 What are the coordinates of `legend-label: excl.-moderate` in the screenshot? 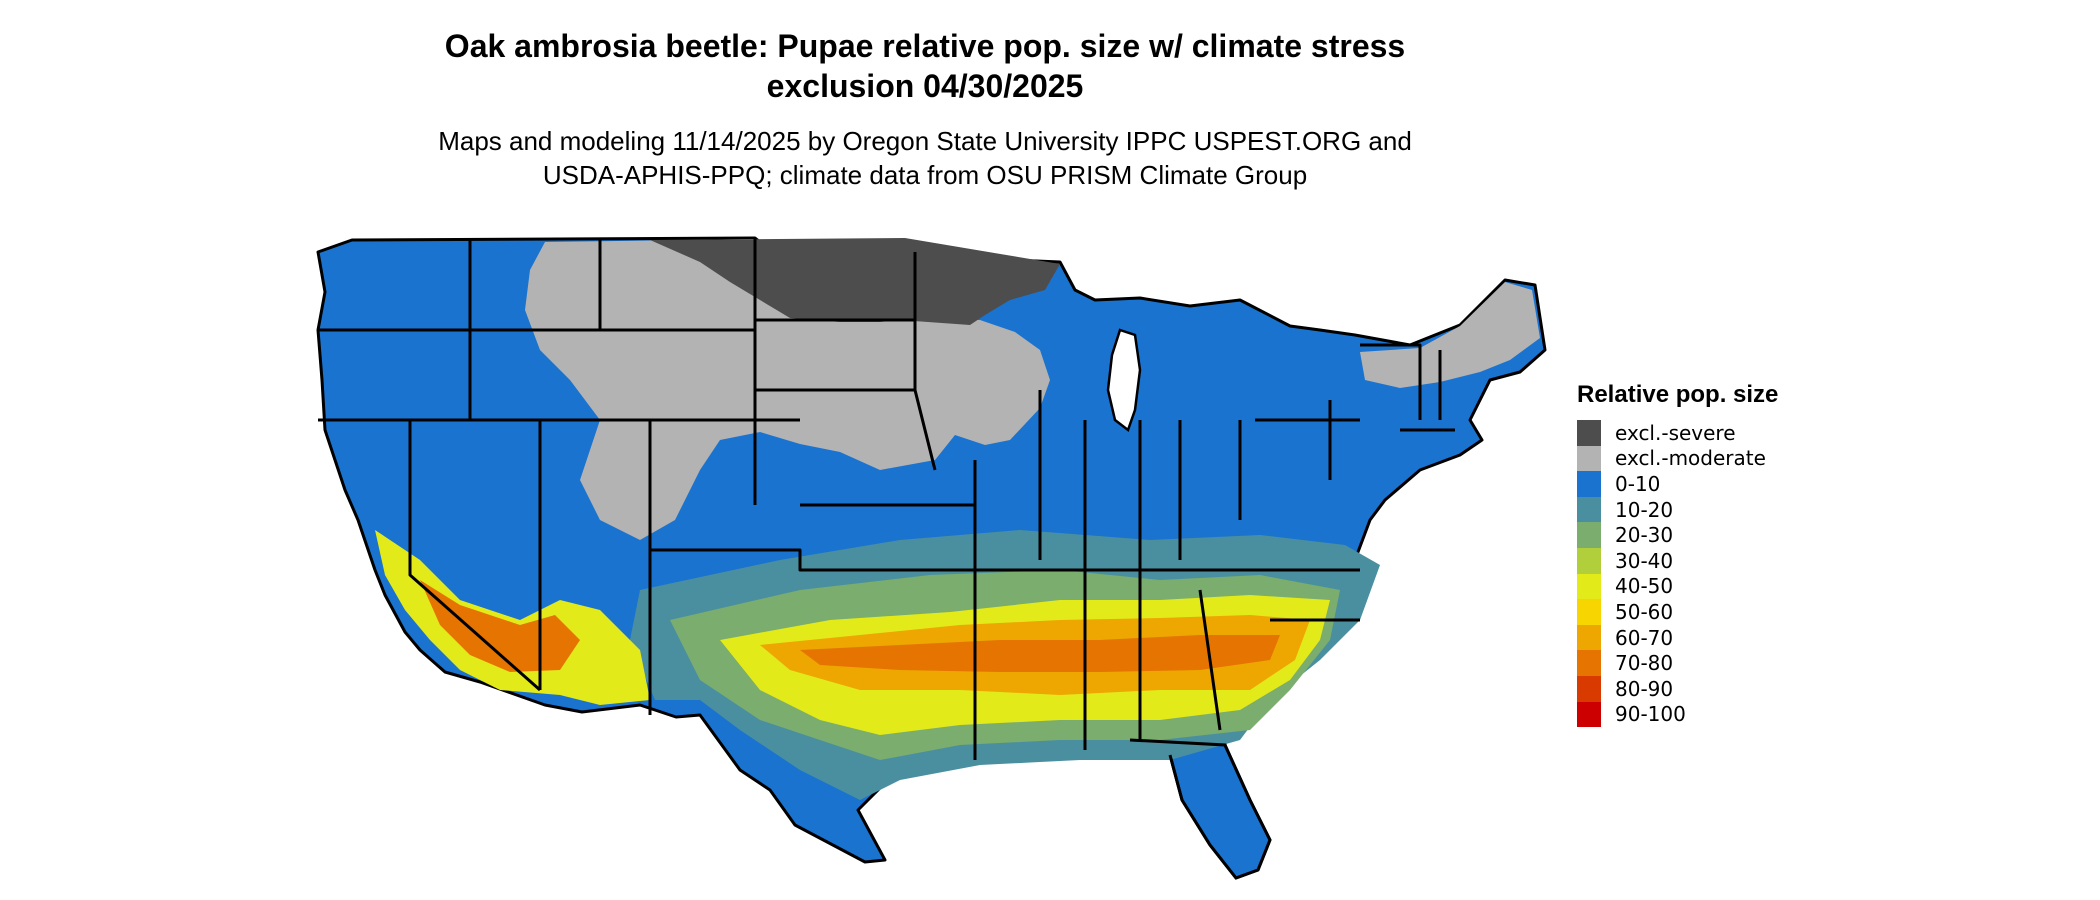 It's located at (1690, 458).